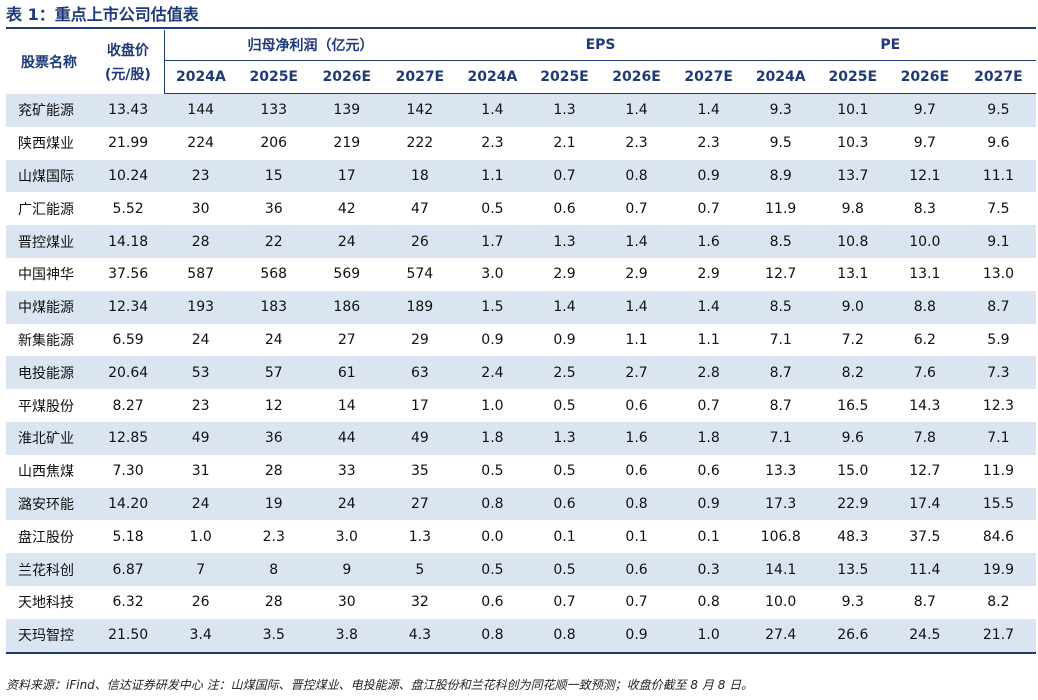 Image resolution: width=1038 pixels, height=700 pixels. What do you see at coordinates (420, 340) in the screenshot?
I see `value-cell: 29` at bounding box center [420, 340].